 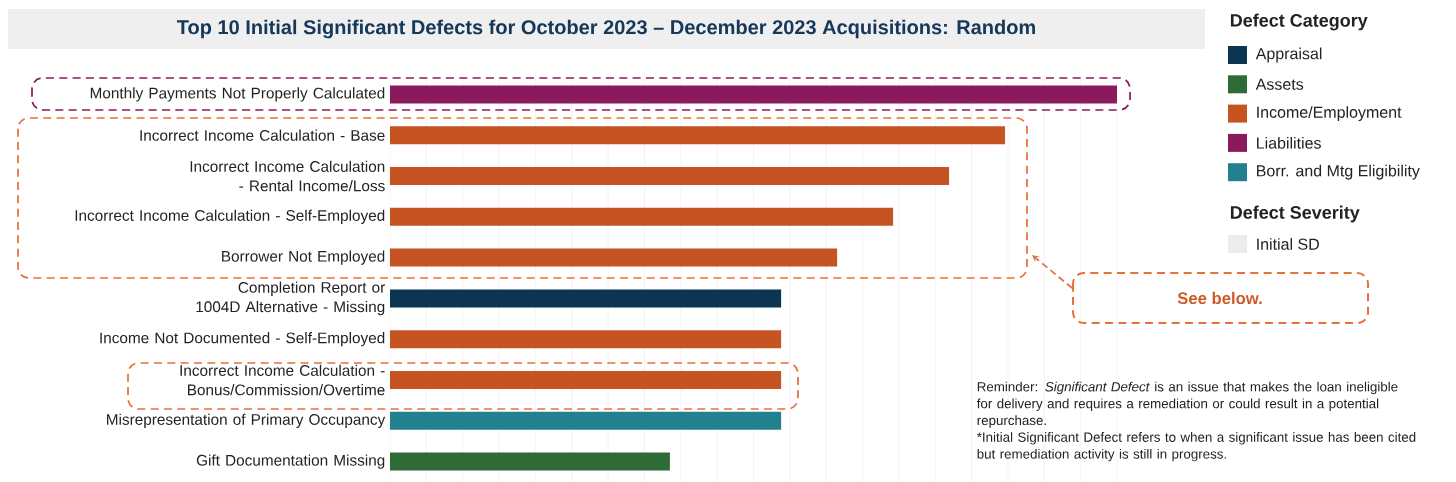 I want to click on y-tick-label: Misrepresentation of Primary Occupancy, so click(x=246, y=420).